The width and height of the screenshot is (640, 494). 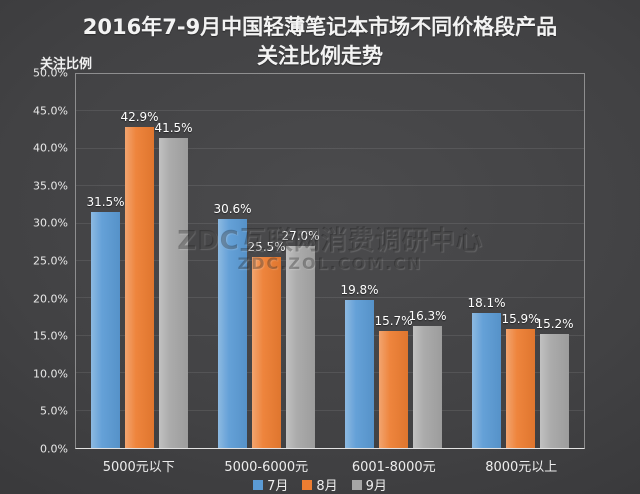 What do you see at coordinates (520, 380) in the screenshot?
I see `bar-8月: 15.9%` at bounding box center [520, 380].